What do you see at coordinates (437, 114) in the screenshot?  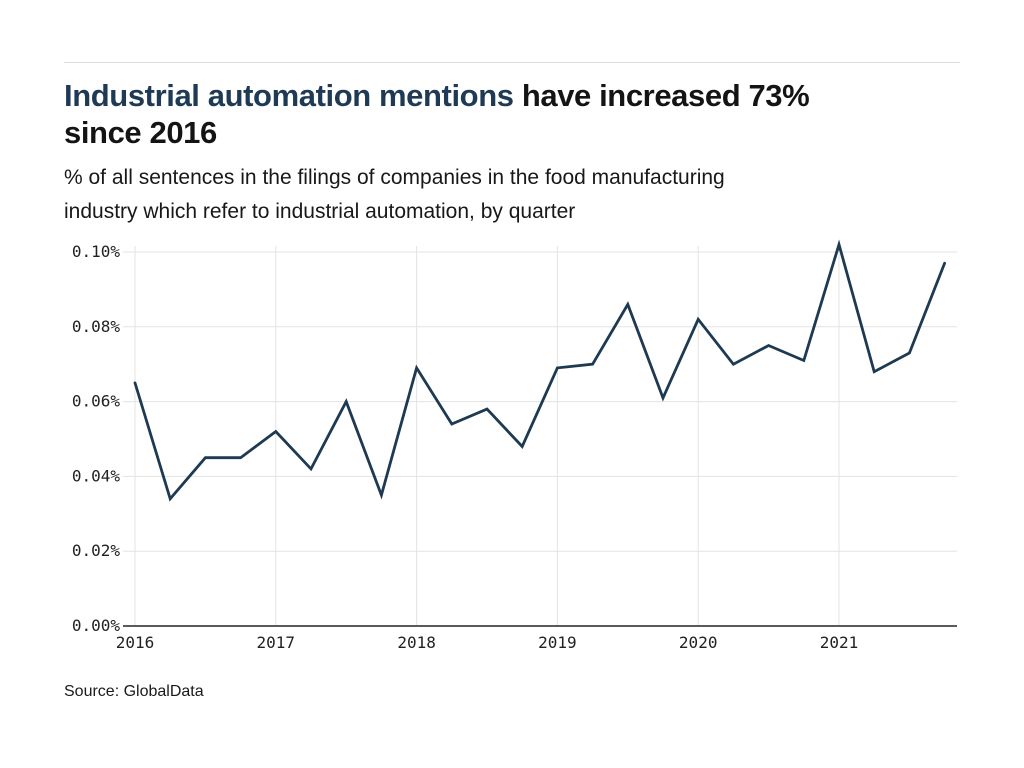 I see `chart-title-rest: have increased 73% since 2016` at bounding box center [437, 114].